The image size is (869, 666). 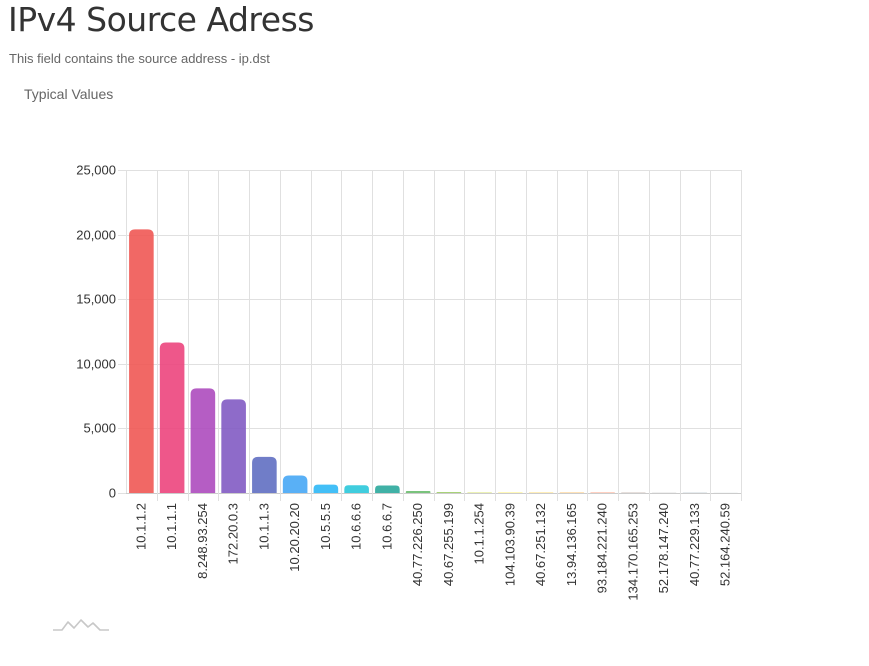 I want to click on x-tick-label: 172.20.0.3, so click(x=233, y=533).